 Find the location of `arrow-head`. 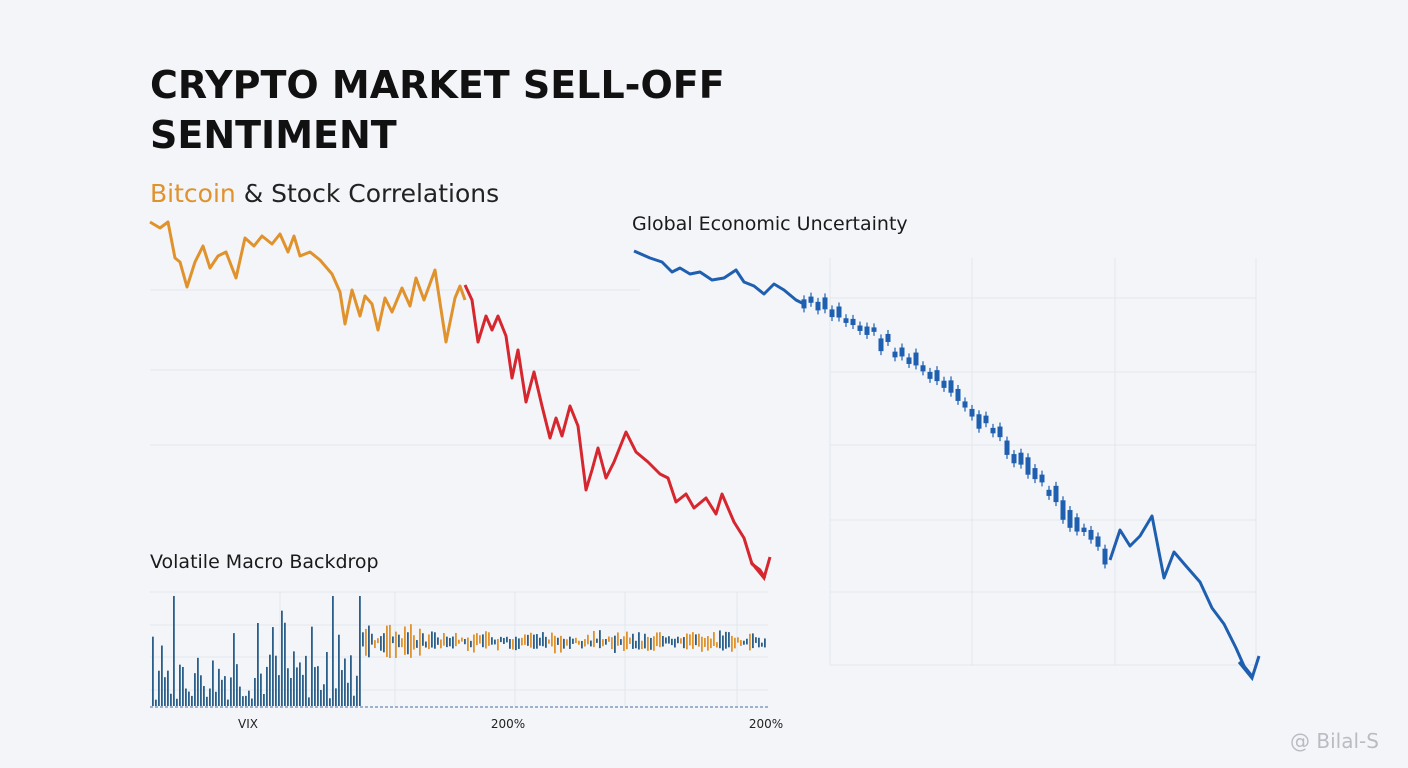

arrow-head is located at coordinates (1249, 668).